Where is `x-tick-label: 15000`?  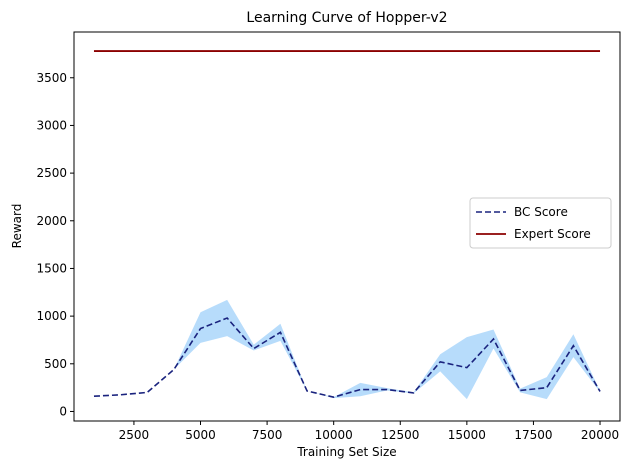
x-tick-label: 15000 is located at coordinates (467, 435).